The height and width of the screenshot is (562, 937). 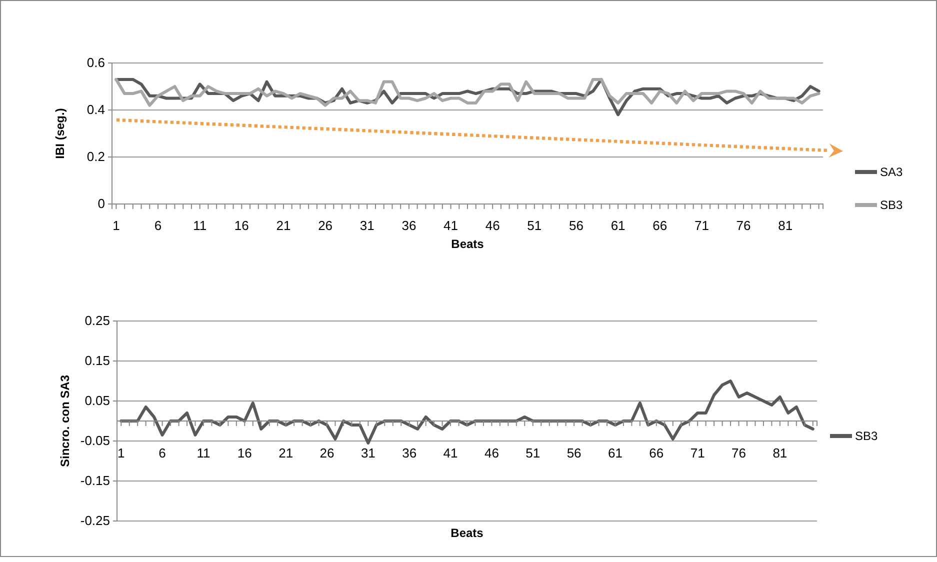 What do you see at coordinates (97, 360) in the screenshot?
I see `y-tick-label: 0.15` at bounding box center [97, 360].